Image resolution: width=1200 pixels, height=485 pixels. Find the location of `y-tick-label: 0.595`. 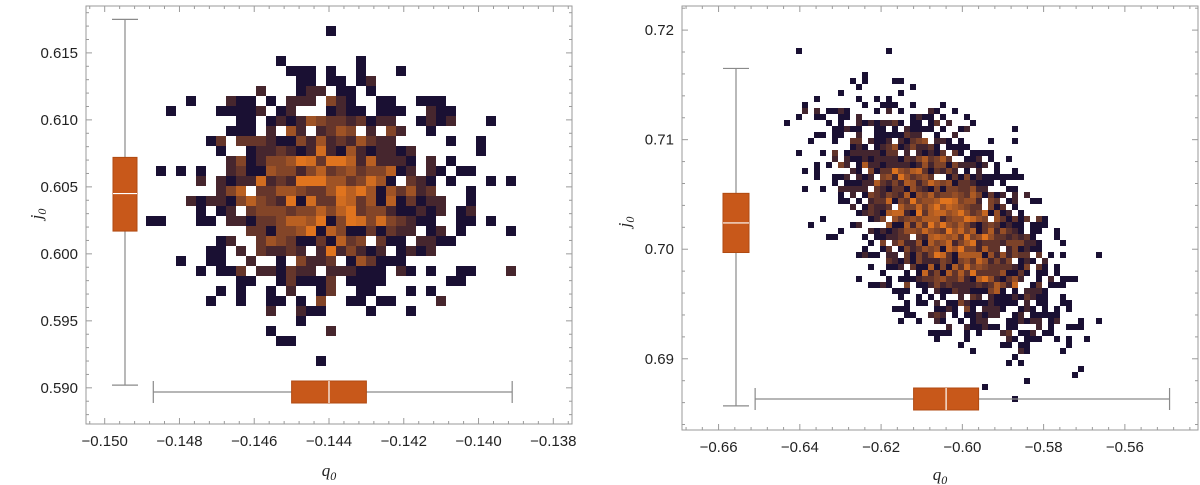

y-tick-label: 0.595 is located at coordinates (59, 321).